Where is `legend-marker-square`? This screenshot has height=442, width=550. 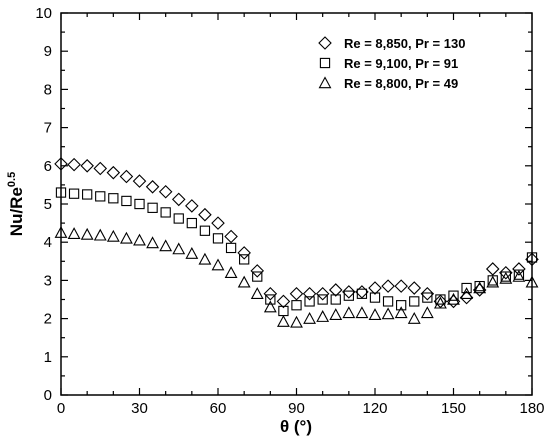 legend-marker-square is located at coordinates (325, 63).